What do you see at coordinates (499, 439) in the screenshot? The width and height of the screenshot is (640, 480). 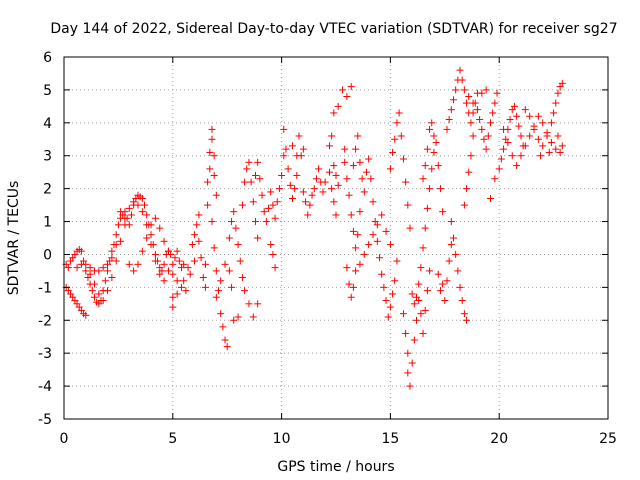 I see `x-tick-label: 20` at bounding box center [499, 439].